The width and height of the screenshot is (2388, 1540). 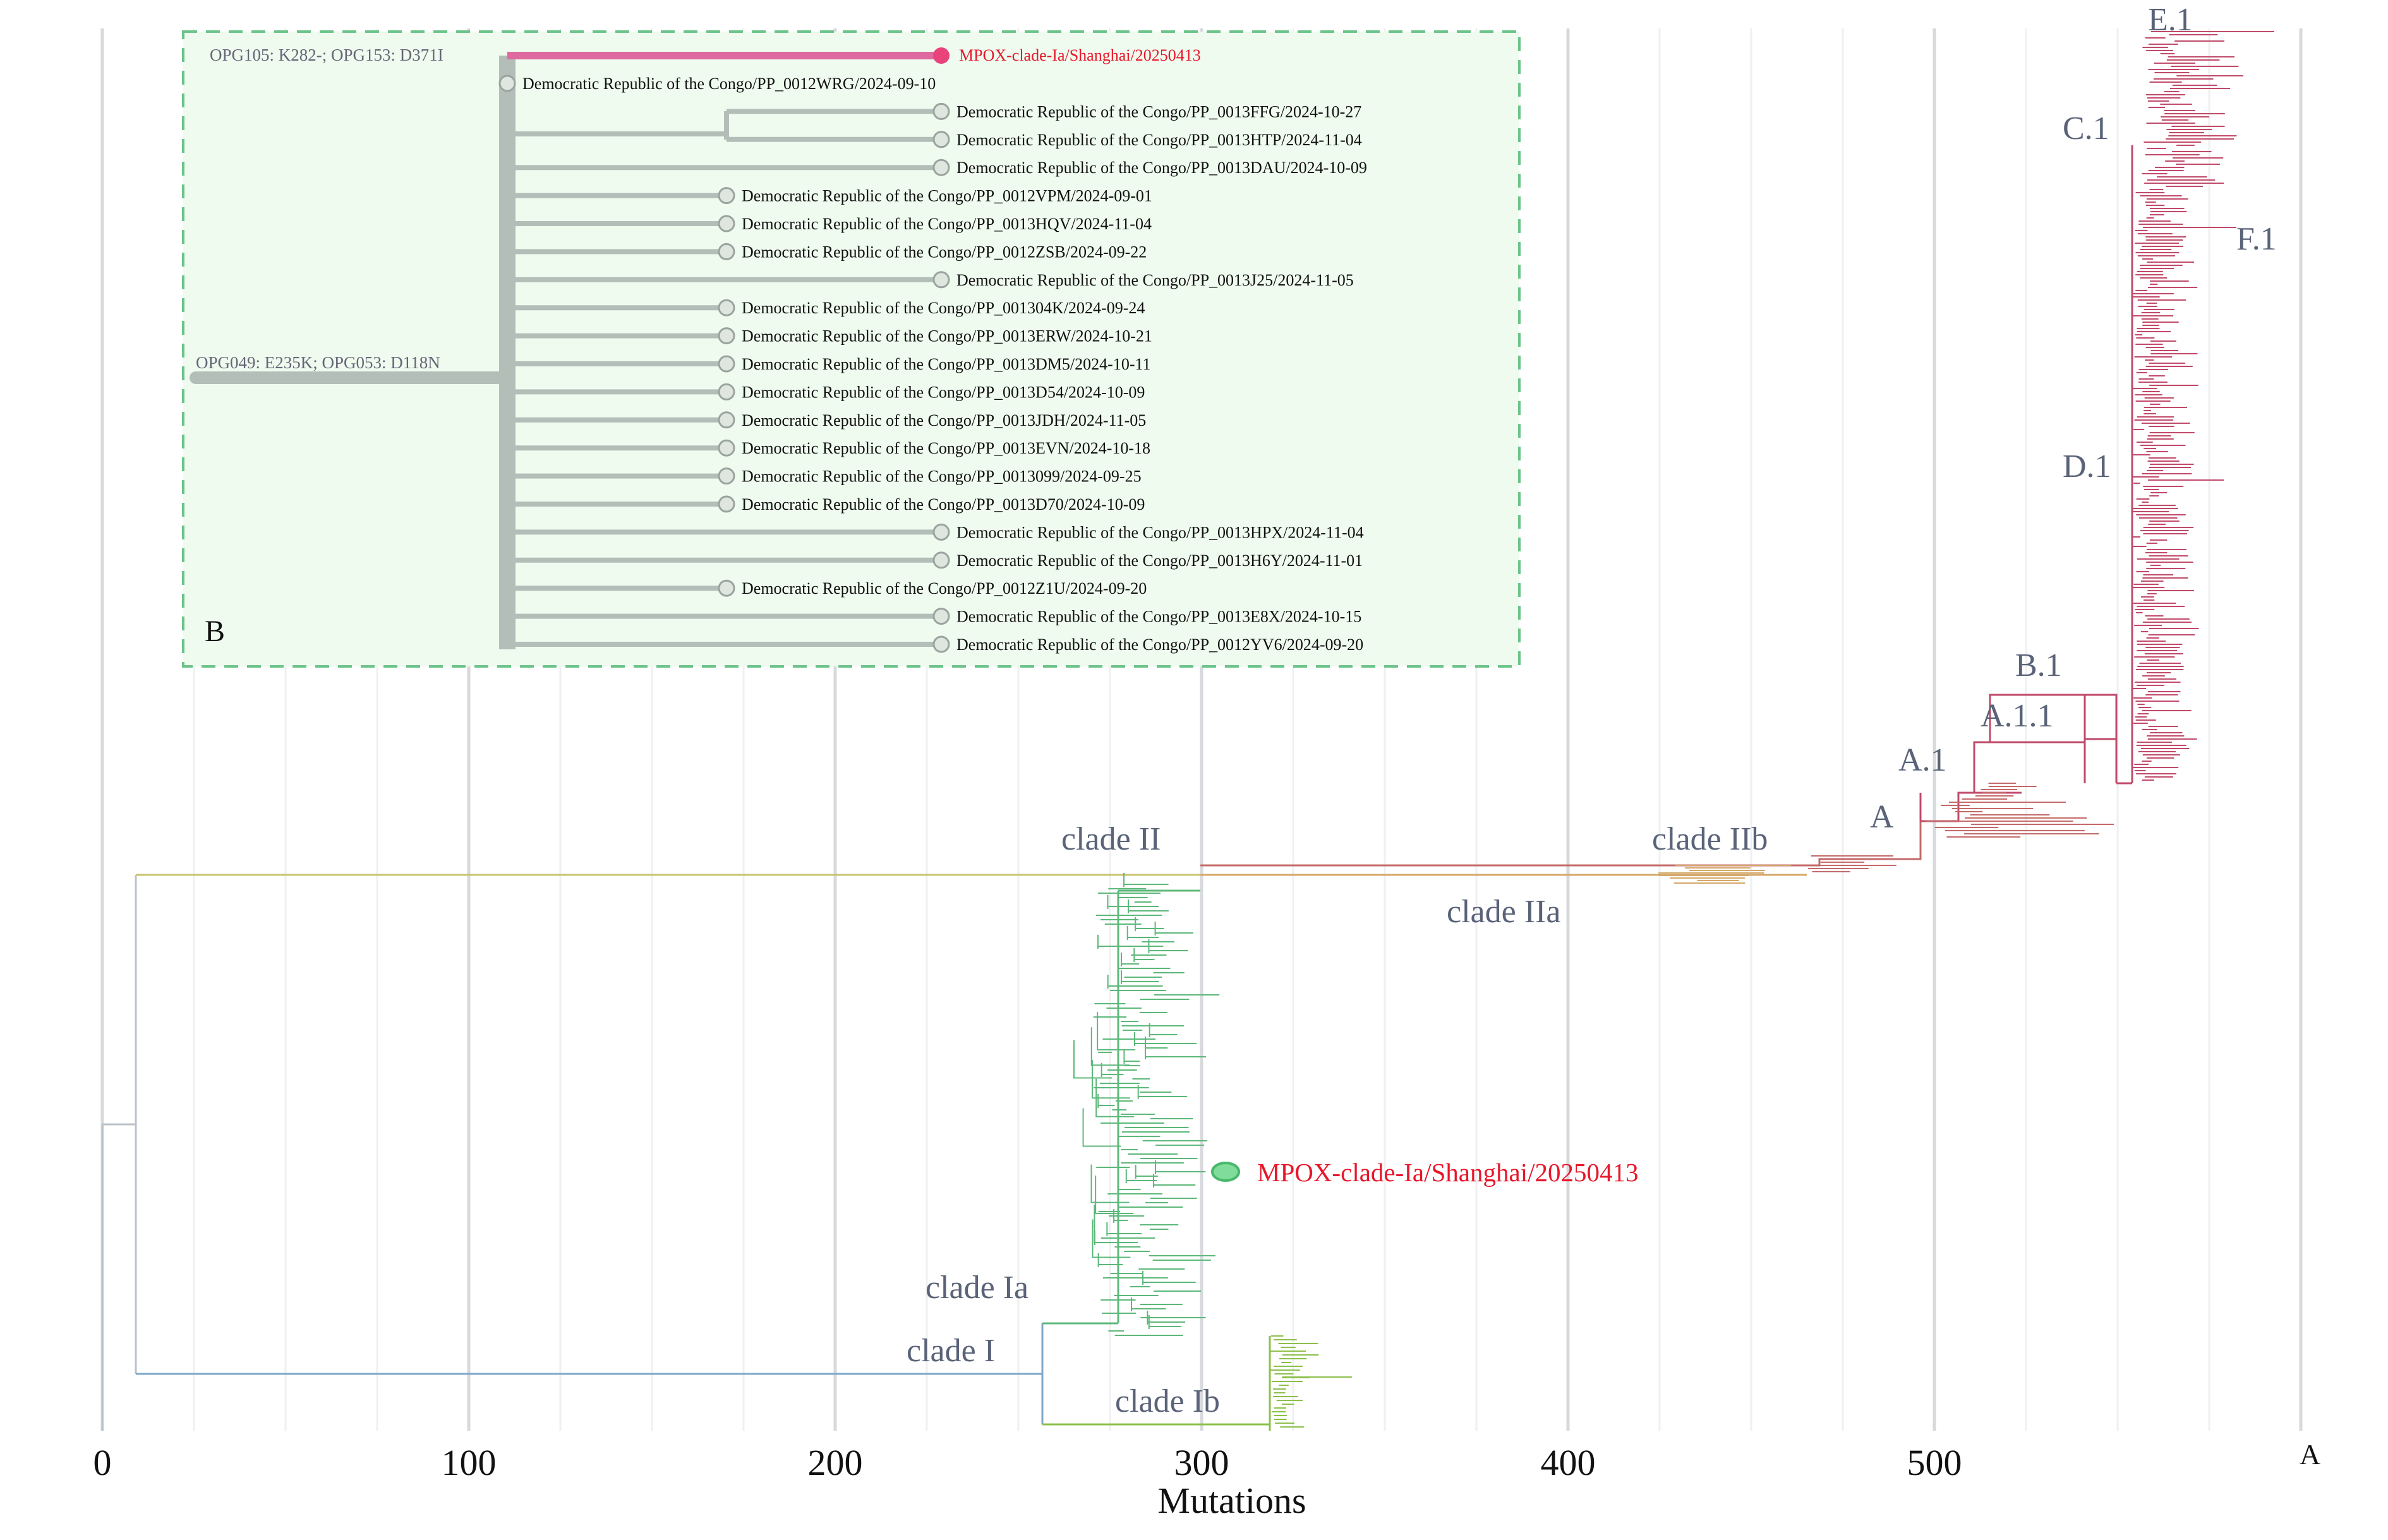 What do you see at coordinates (2170, 20) in the screenshot?
I see `label-lineage-e1: E.1` at bounding box center [2170, 20].